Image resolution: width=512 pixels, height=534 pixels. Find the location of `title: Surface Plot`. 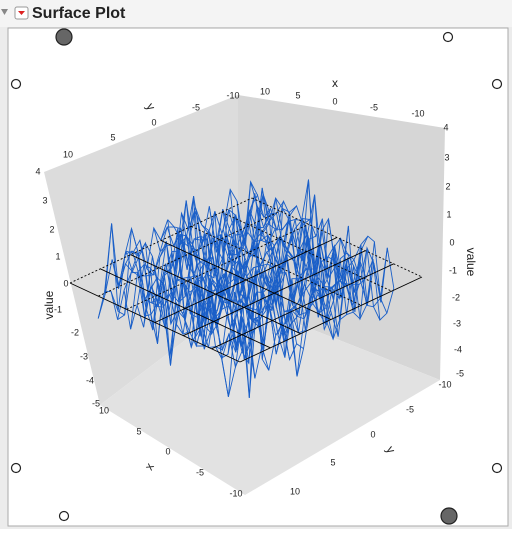

title: Surface Plot is located at coordinates (79, 13).